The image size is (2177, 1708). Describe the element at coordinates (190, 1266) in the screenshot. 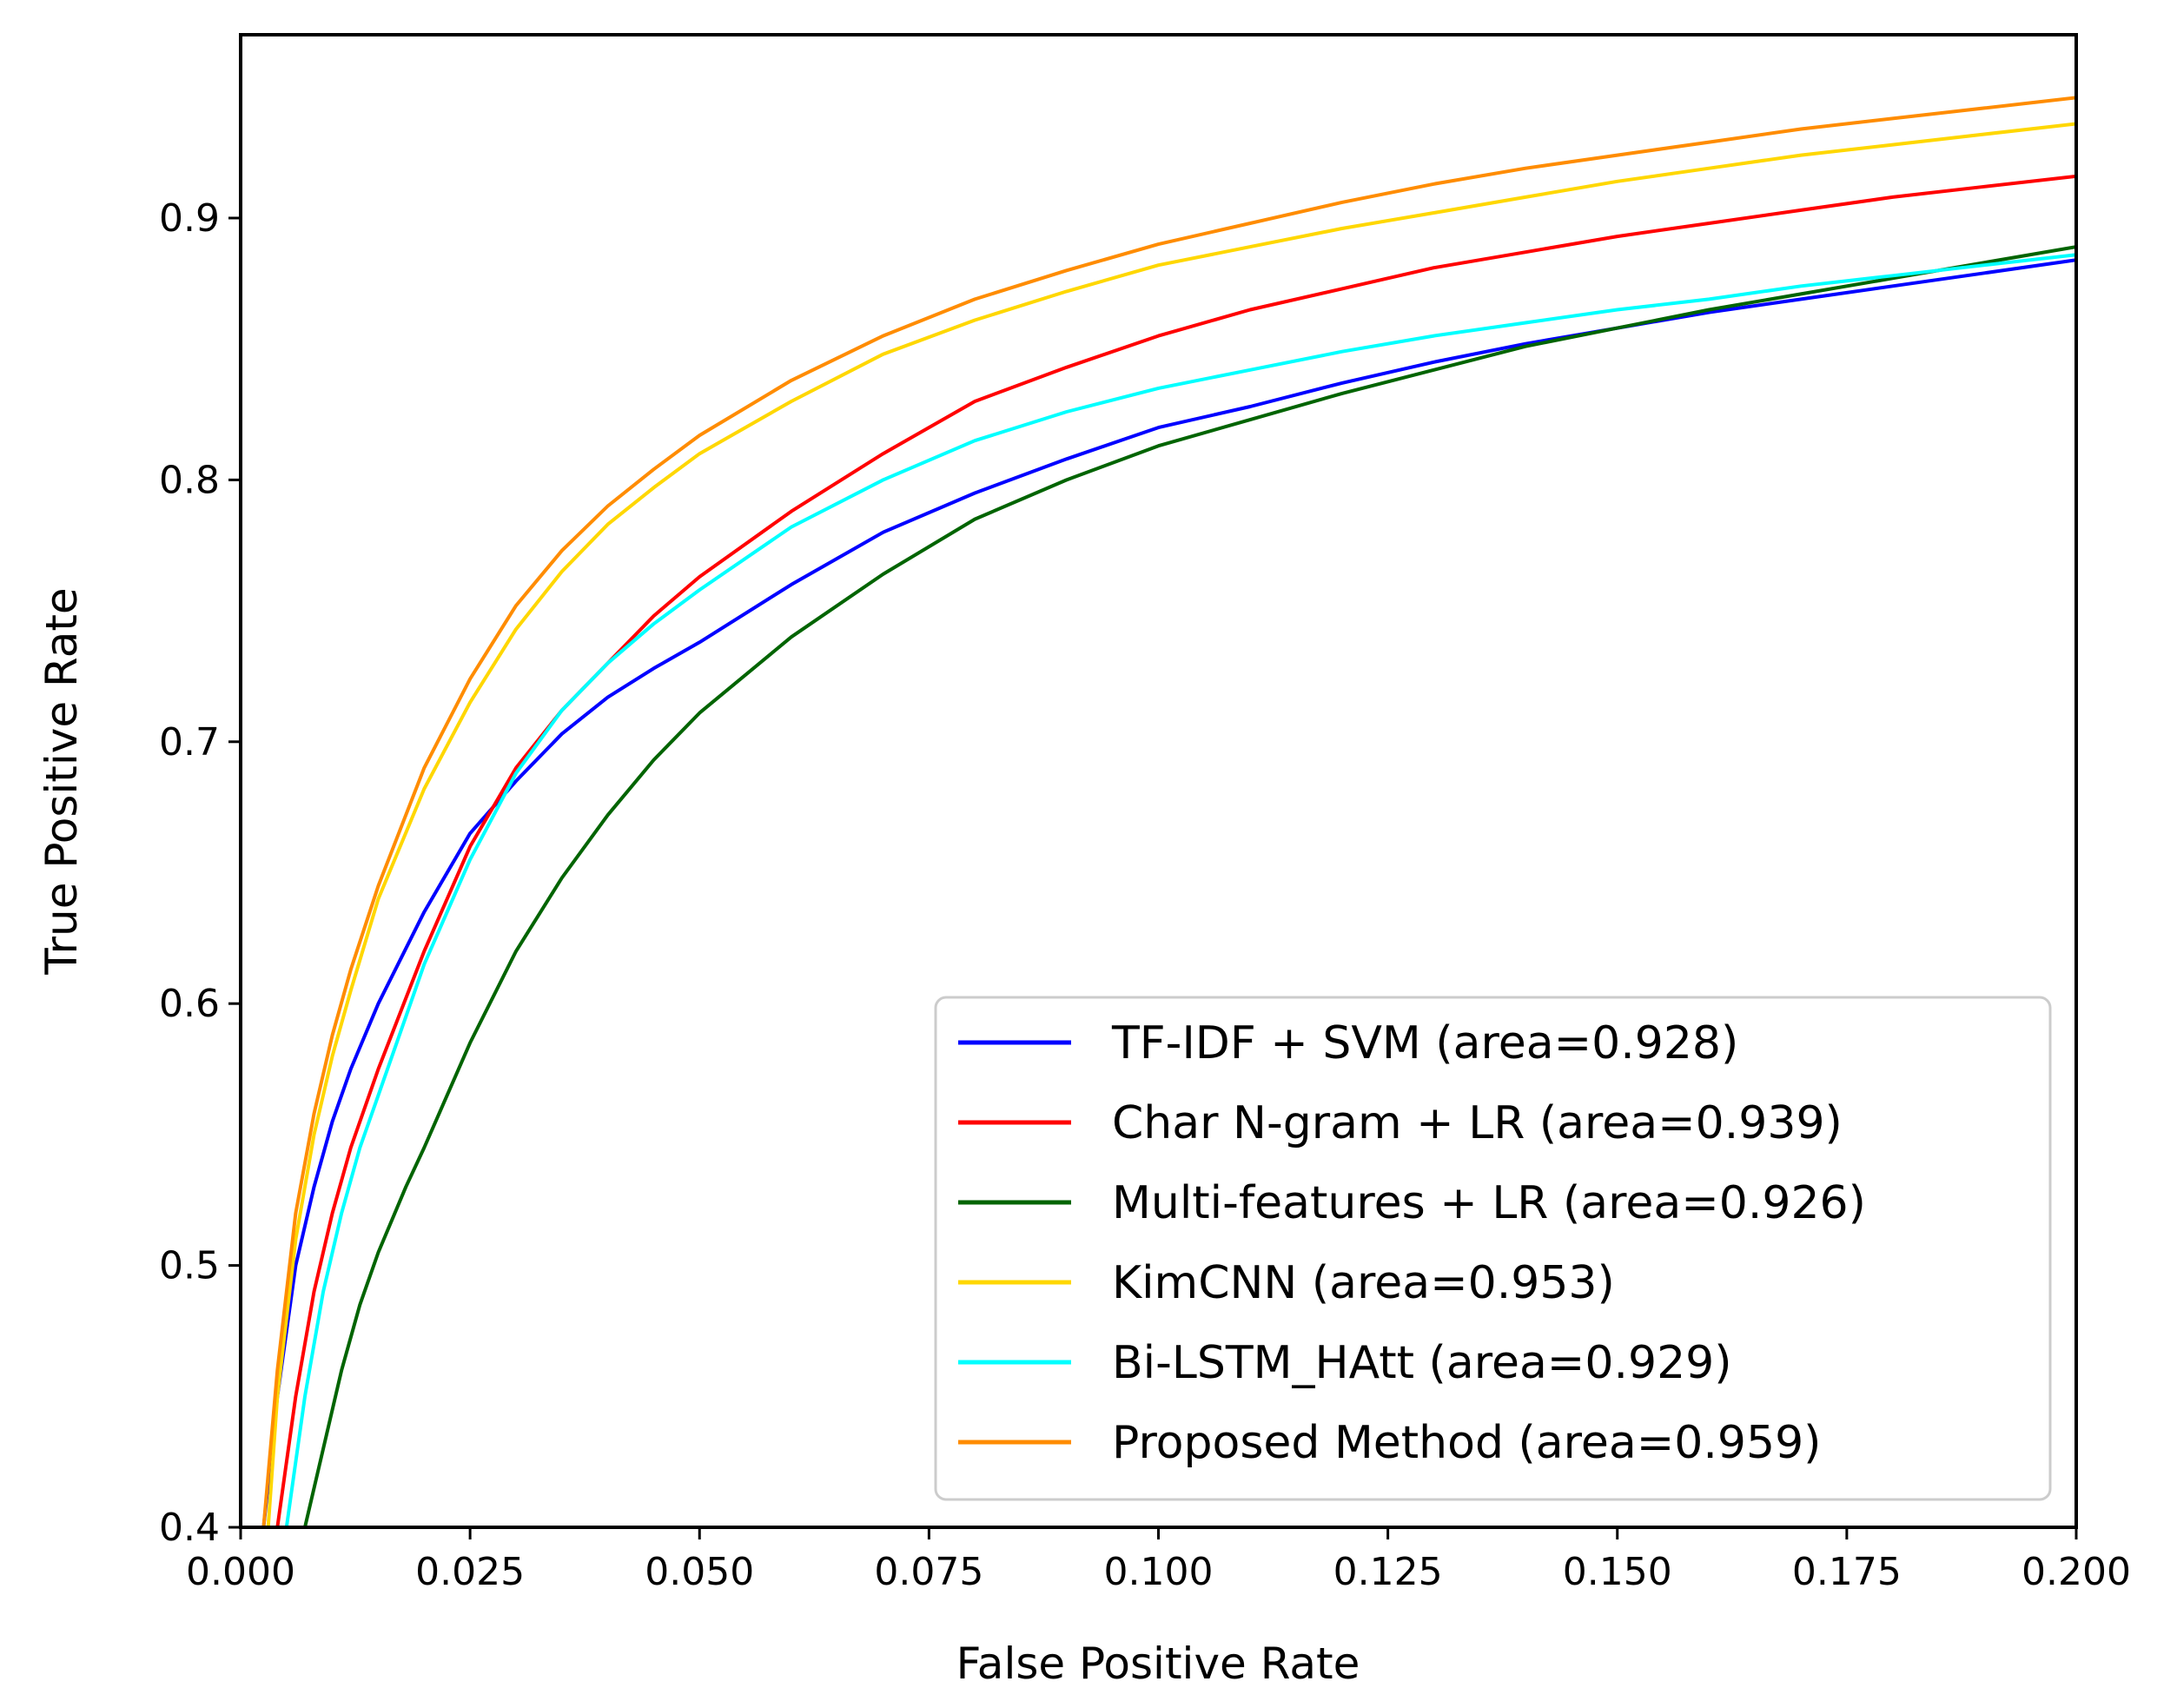

I see `y-tick-label: 0.5` at that location.